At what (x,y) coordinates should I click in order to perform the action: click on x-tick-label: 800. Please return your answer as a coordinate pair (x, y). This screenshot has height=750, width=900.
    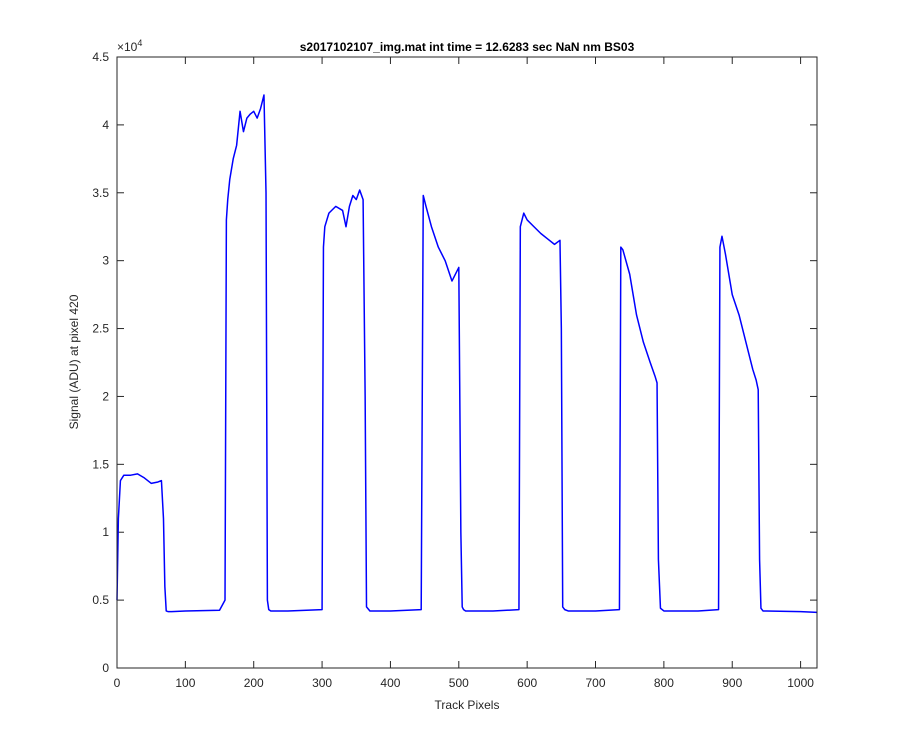
    Looking at the image, I should click on (664, 683).